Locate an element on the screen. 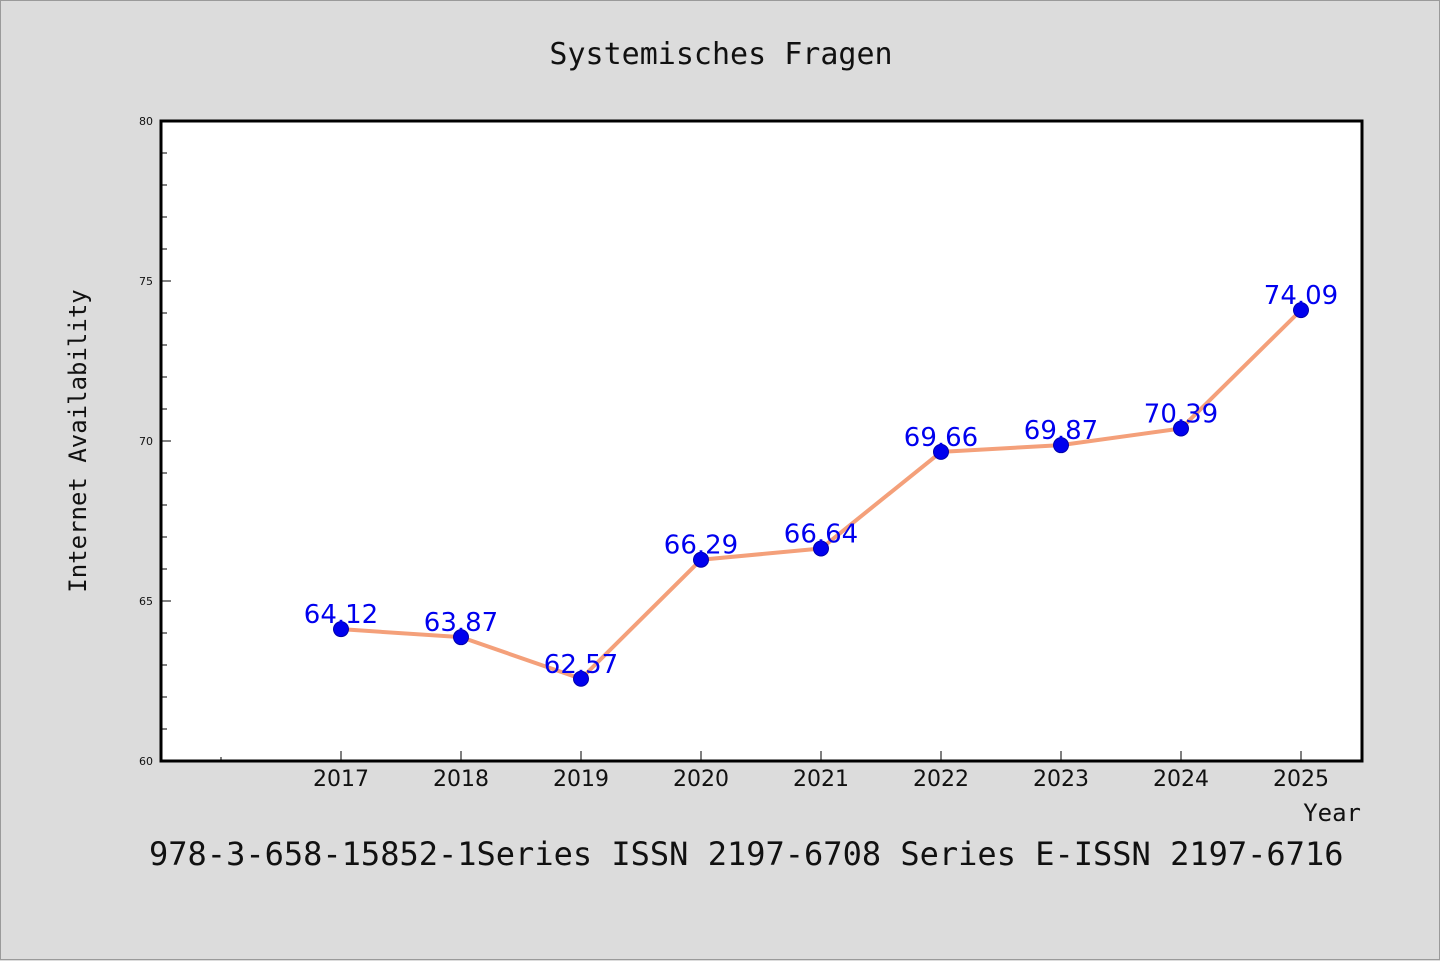  data-label: 74.09 is located at coordinates (1301, 296).